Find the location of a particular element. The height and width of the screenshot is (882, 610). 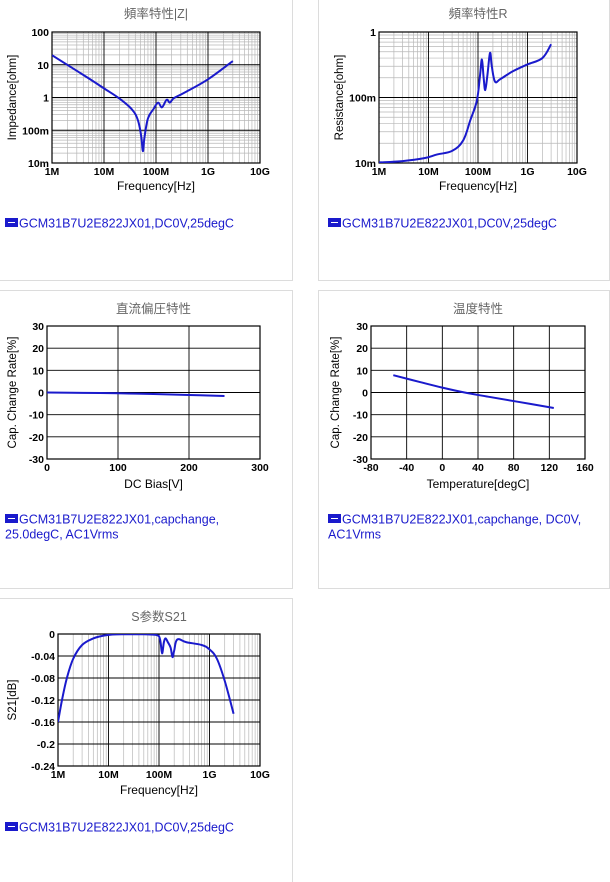

x-tick-label: 160 is located at coordinates (585, 468).